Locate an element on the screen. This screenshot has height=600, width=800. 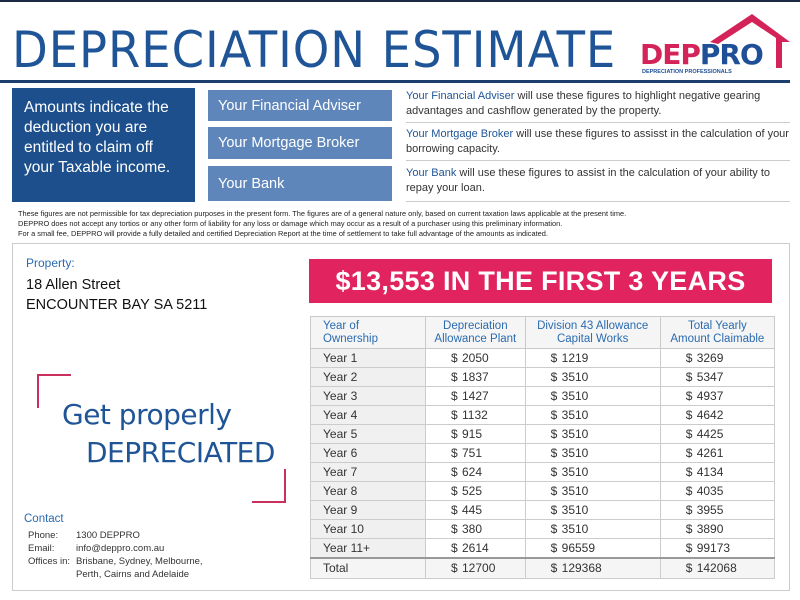
table-row: Year 7 $624 $3510 $4134 is located at coordinates (543, 472).